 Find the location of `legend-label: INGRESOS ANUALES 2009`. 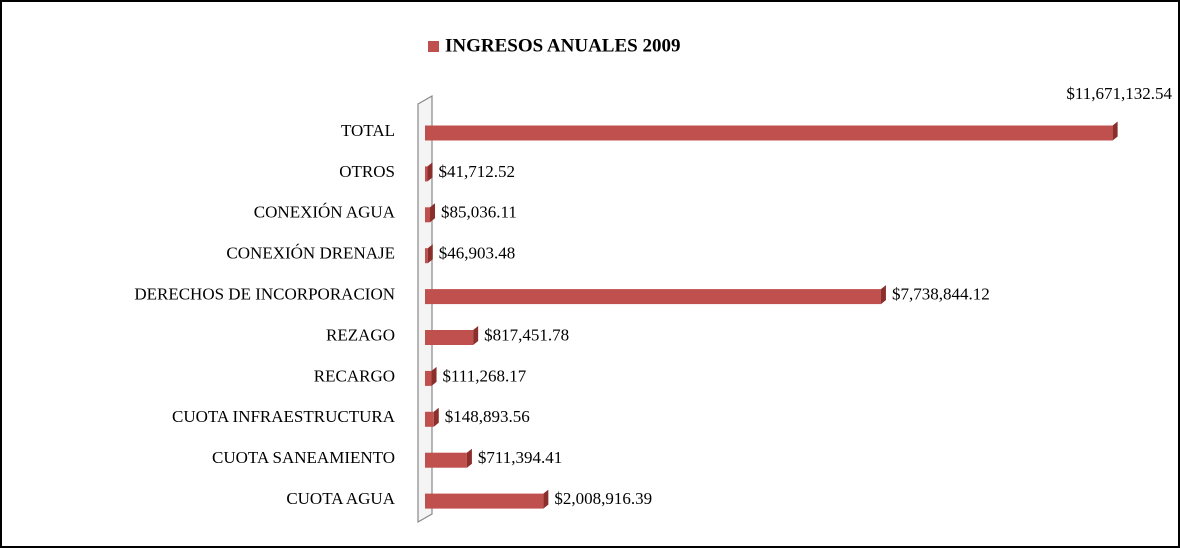

legend-label: INGRESOS ANUALES 2009 is located at coordinates (562, 45).